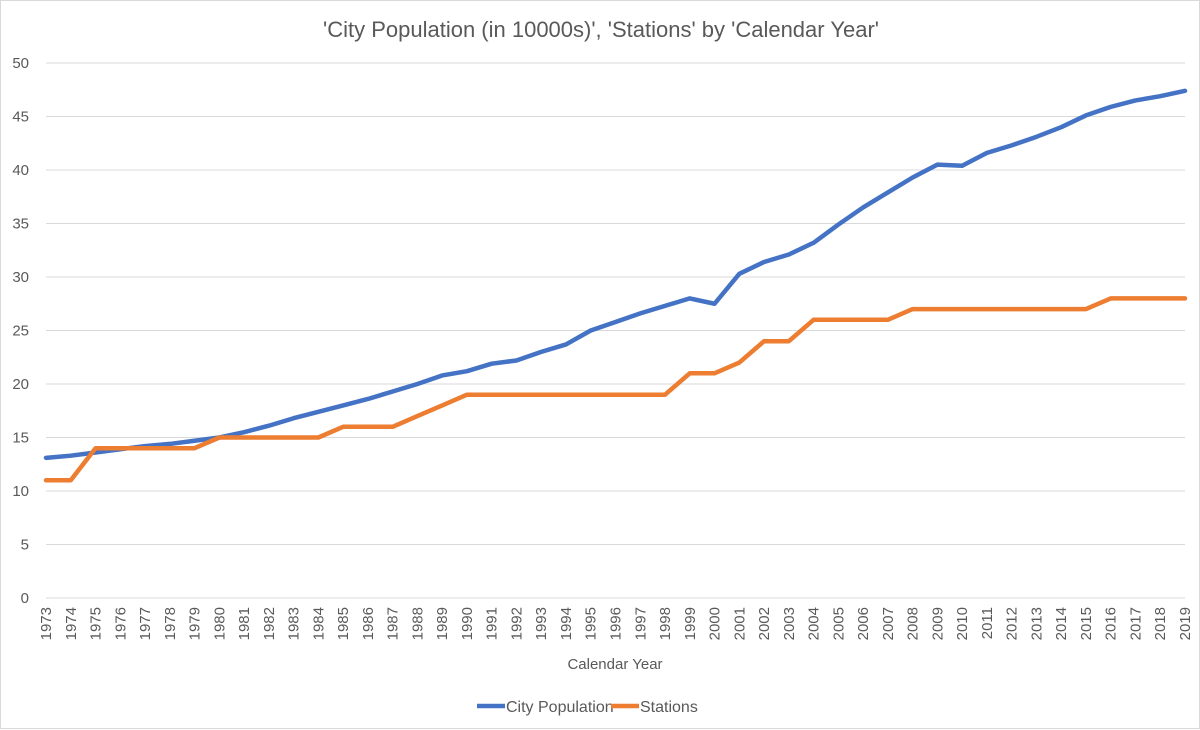  I want to click on y-tick-label: 5, so click(25, 545).